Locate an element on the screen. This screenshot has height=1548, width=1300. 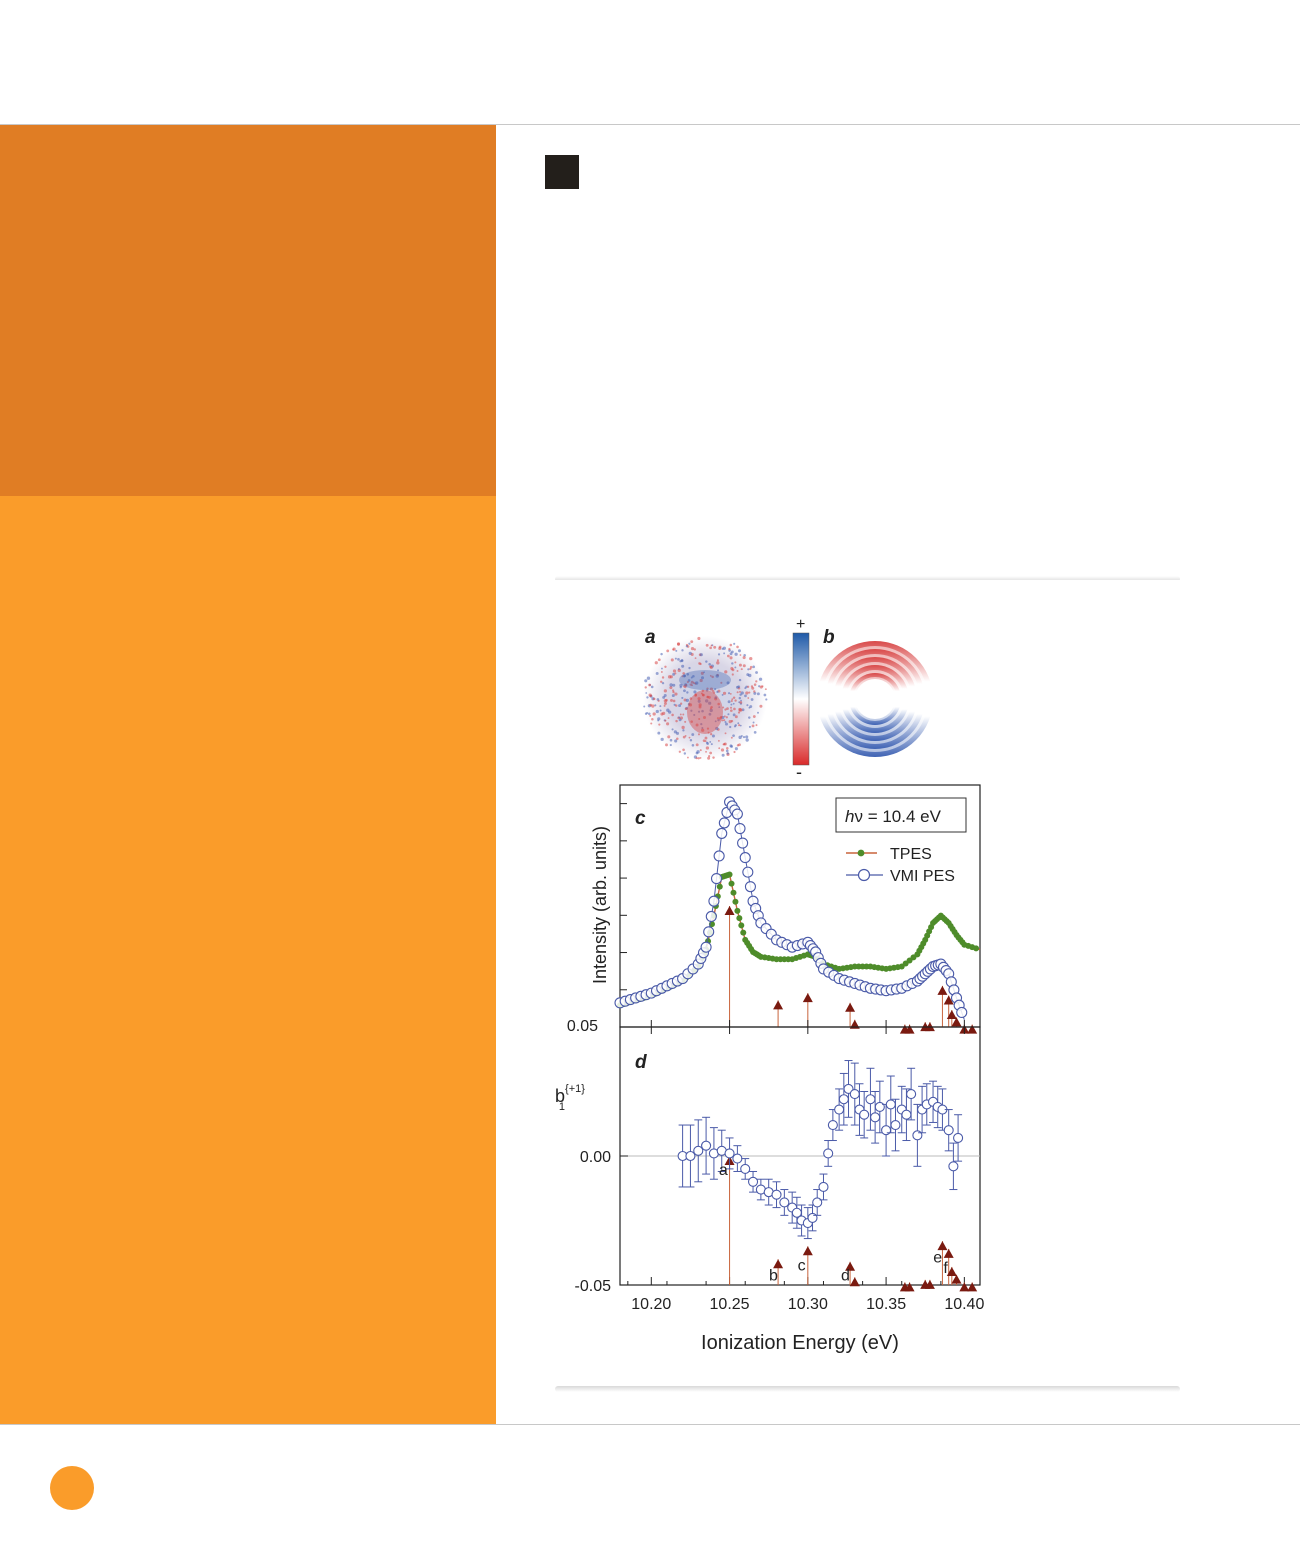
panel-d-label: d is located at coordinates (641, 1062).